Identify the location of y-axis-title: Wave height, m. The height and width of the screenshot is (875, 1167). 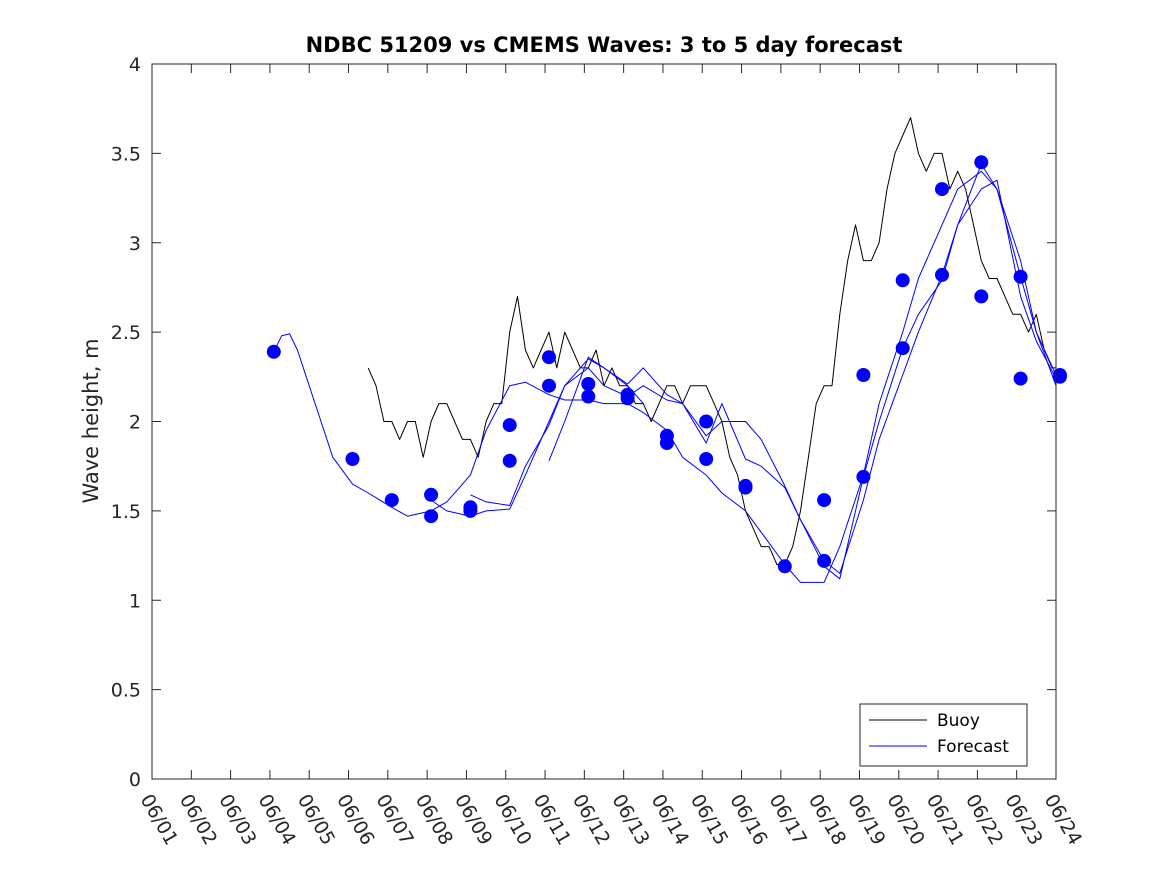
(91, 420).